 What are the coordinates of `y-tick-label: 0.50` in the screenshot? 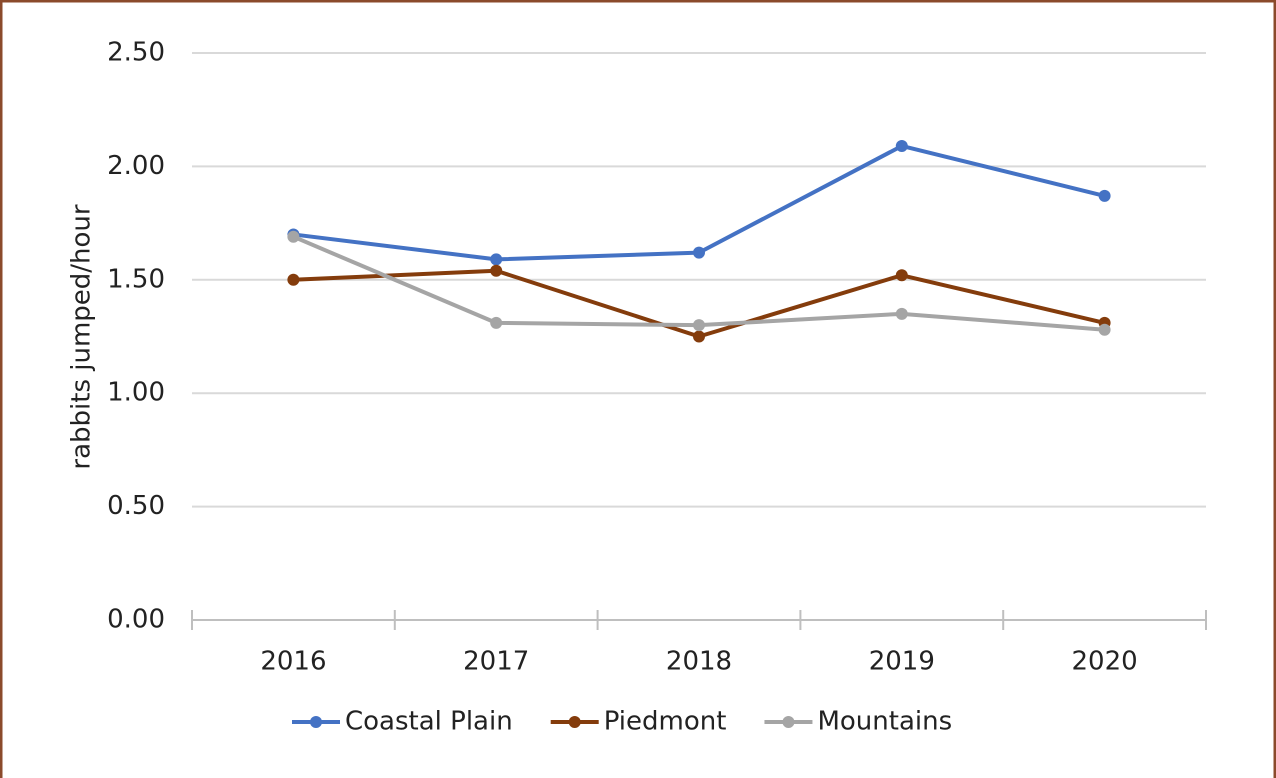 It's located at (136, 506).